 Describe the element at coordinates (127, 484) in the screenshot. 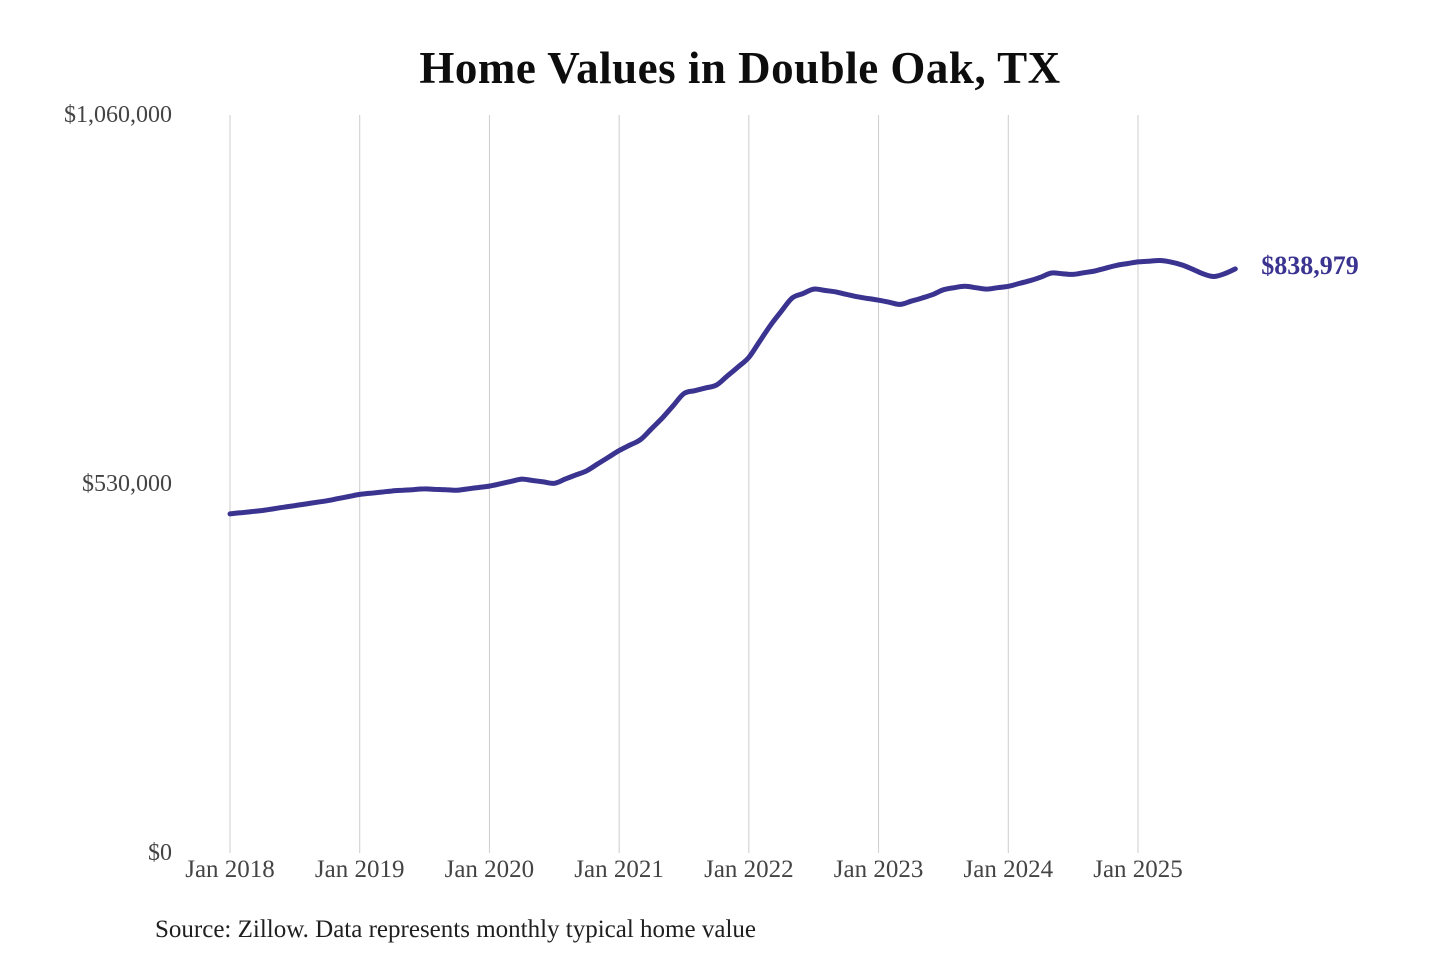

I see `y-tick-label-mid: $530,000` at that location.